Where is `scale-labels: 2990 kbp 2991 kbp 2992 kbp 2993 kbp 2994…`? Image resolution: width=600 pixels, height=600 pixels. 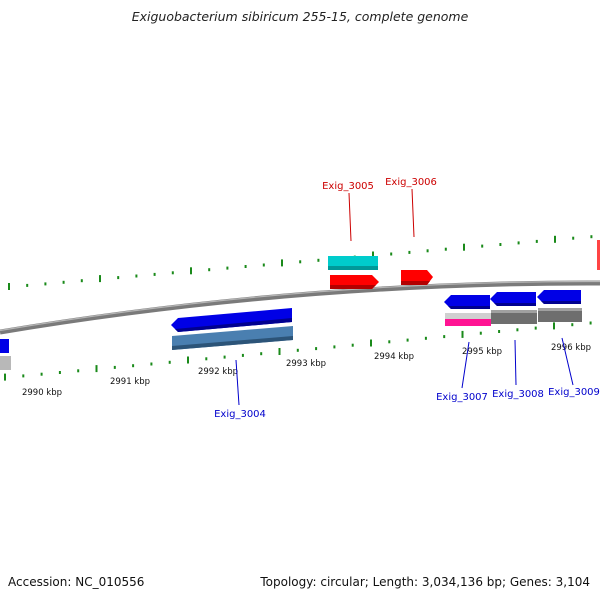 scale-labels: 2990 kbp 2991 kbp 2992 kbp 2993 kbp 2994… is located at coordinates (306, 370).